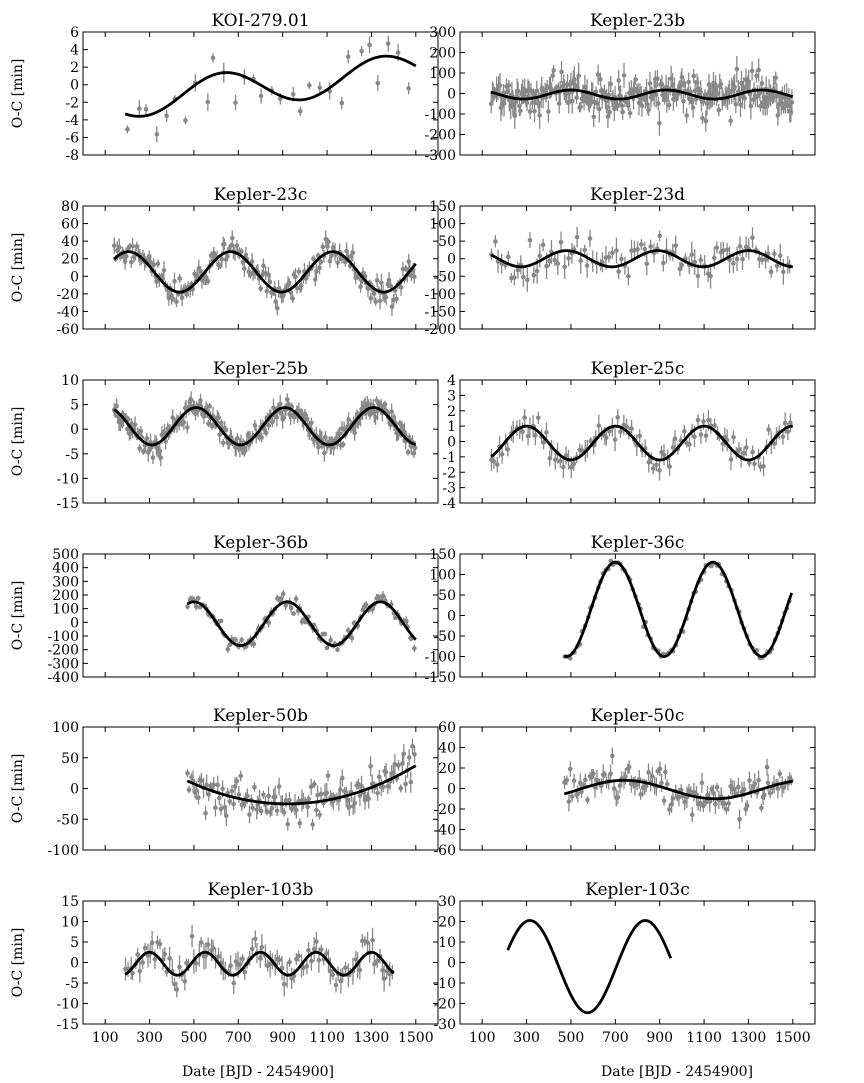 The width and height of the screenshot is (864, 1083). I want to click on x-axis-label-right: Date [BJD - 2454900], so click(677, 1072).